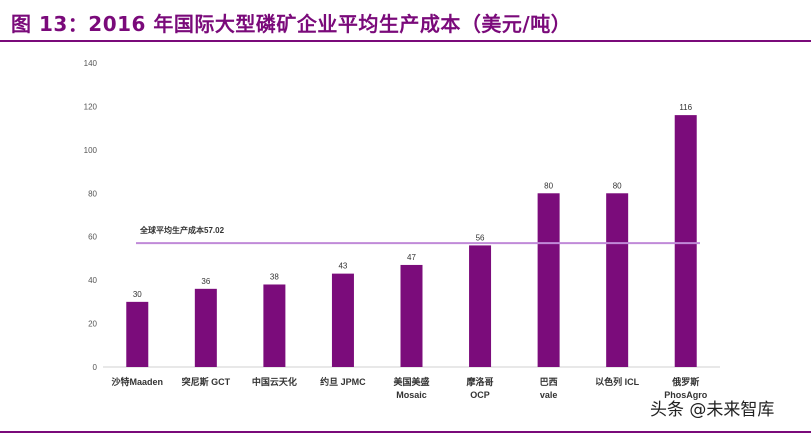 Image resolution: width=811 pixels, height=434 pixels. Describe the element at coordinates (686, 395) in the screenshot. I see `x-tick-label: PhosAgro` at that location.